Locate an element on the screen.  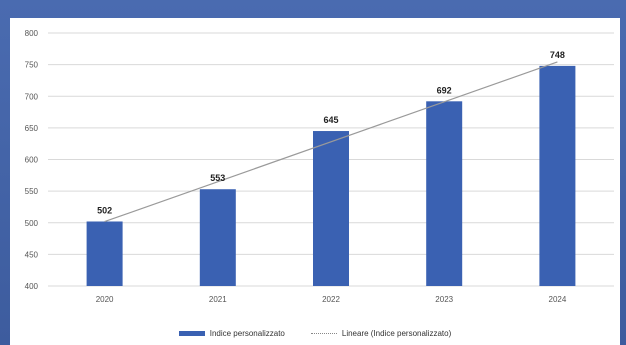
y-tick-label: 400 is located at coordinates (32, 286).